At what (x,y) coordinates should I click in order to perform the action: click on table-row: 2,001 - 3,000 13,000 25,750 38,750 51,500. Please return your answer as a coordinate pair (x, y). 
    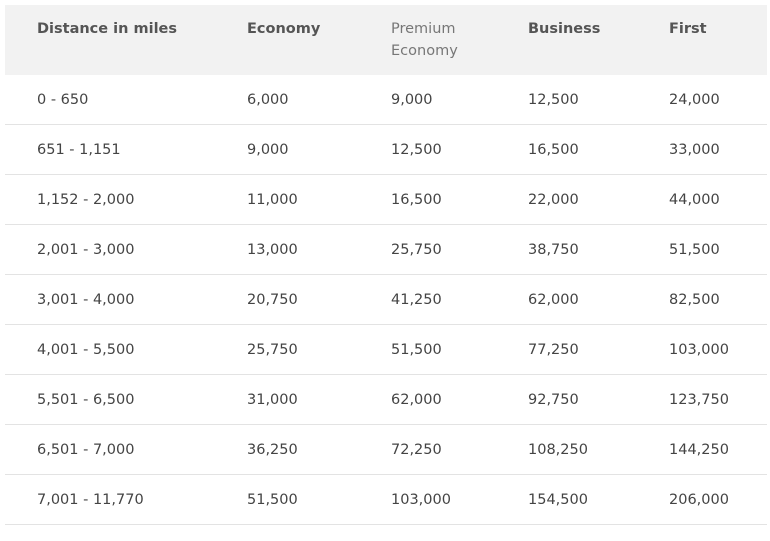
    Looking at the image, I should click on (386, 250).